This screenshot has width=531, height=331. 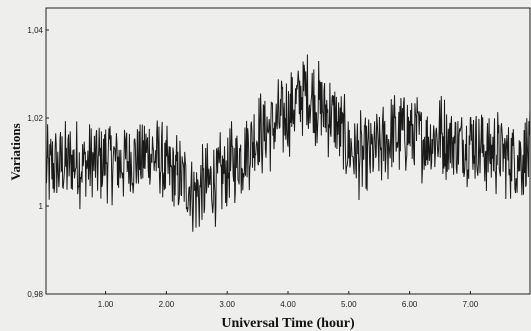 I want to click on x-tick-label: 6.00, so click(x=410, y=304).